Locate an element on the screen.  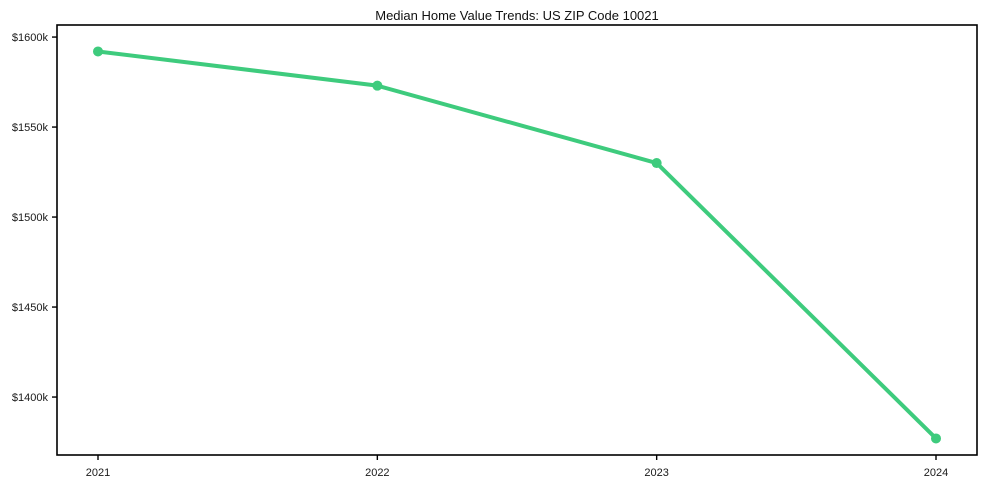
x-tick-label: 2021 is located at coordinates (98, 473).